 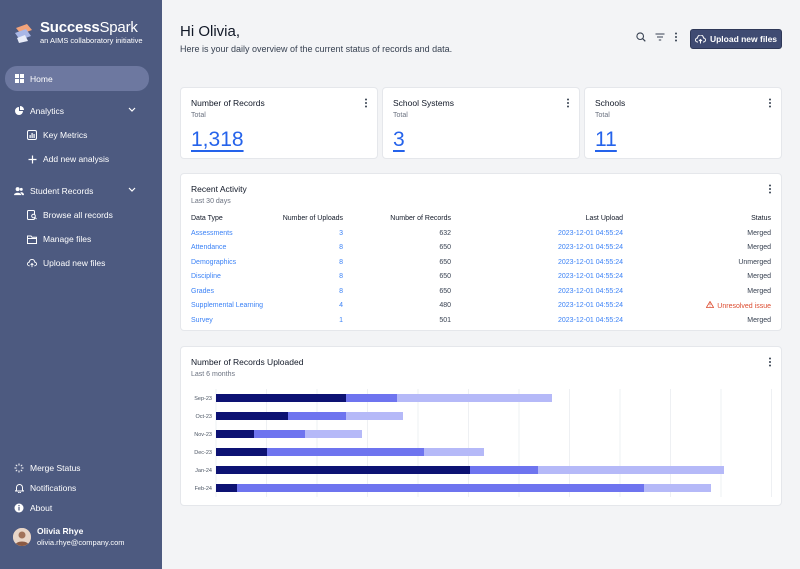 I want to click on stat-value: 11, so click(x=606, y=139).